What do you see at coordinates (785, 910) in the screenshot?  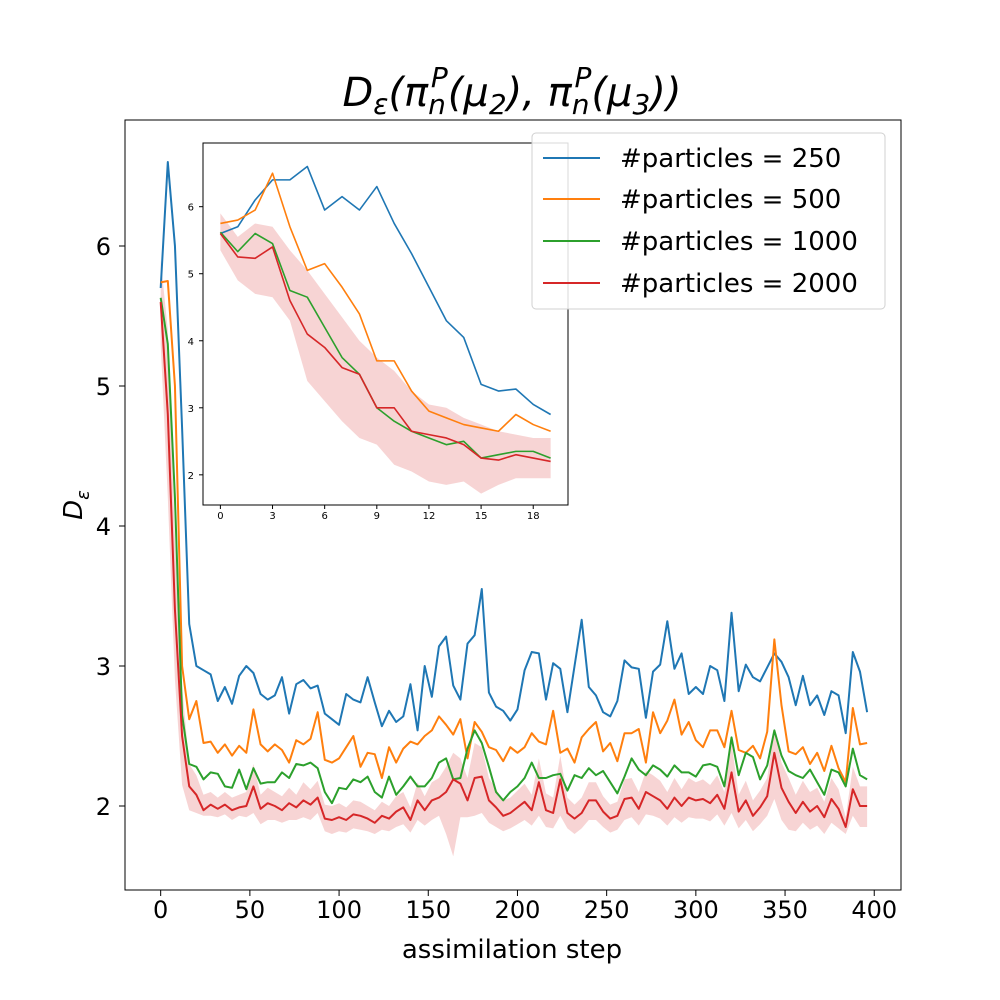 I see `main-x-tick-label: 350` at bounding box center [785, 910].